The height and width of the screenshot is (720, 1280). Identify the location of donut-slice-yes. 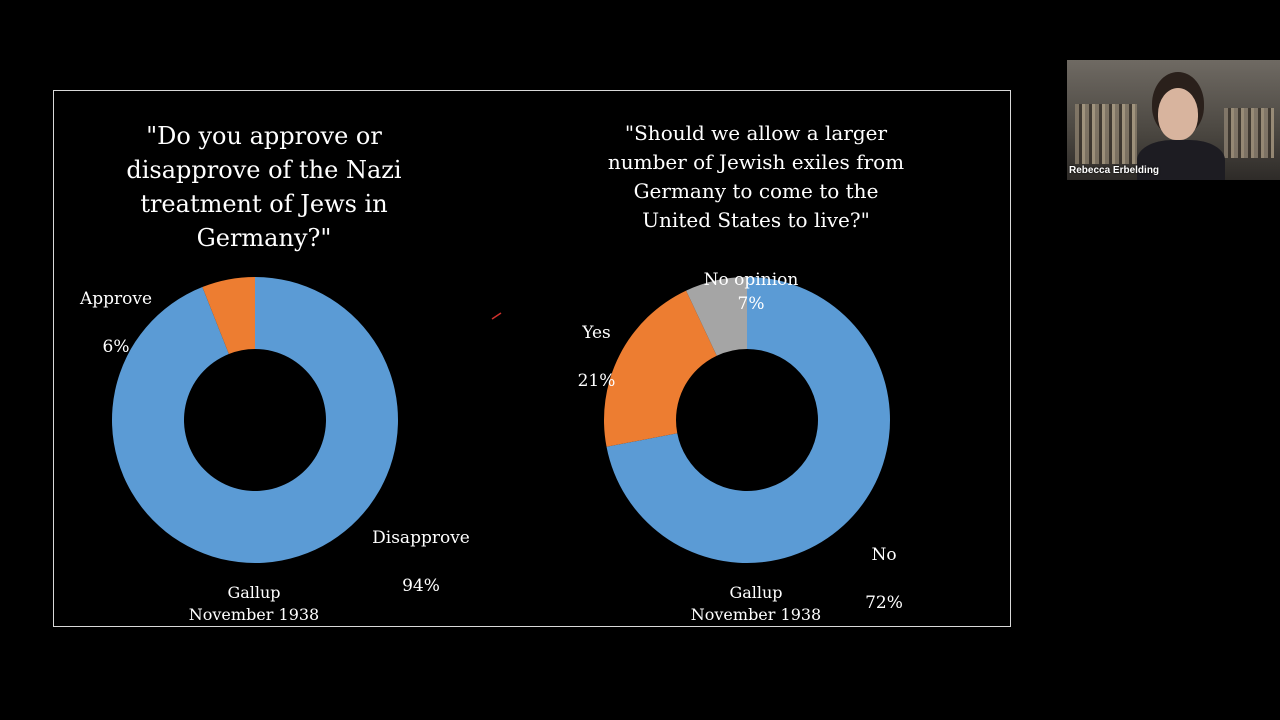
(660, 368).